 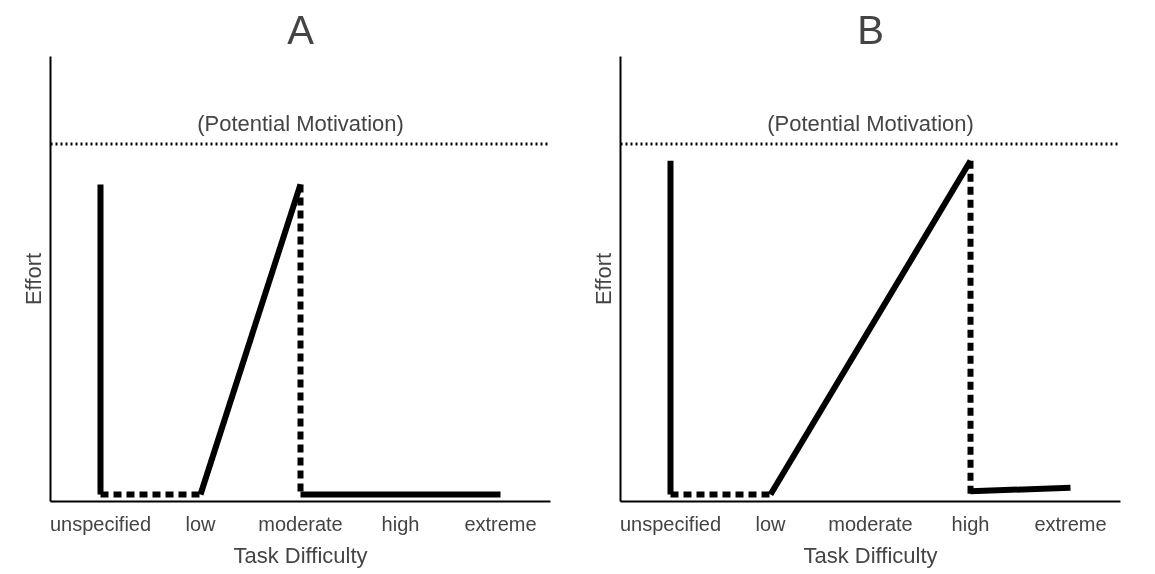 What do you see at coordinates (870, 29) in the screenshot?
I see `chart-title: B` at bounding box center [870, 29].